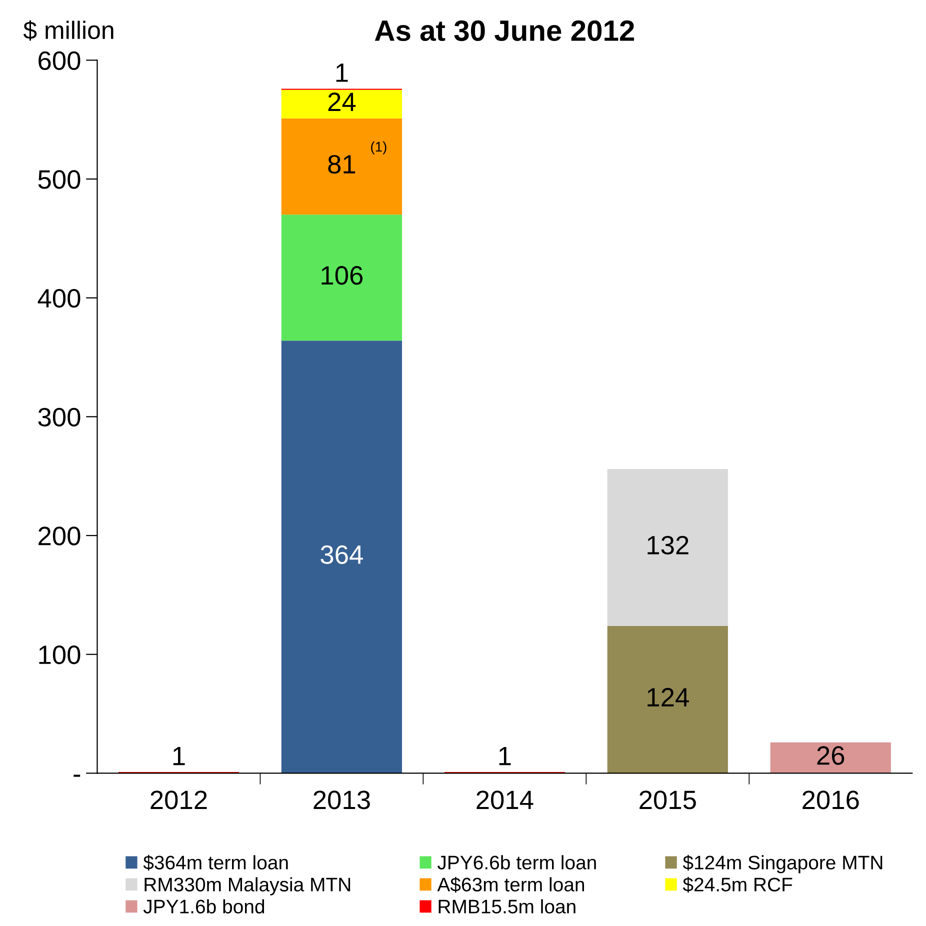 The width and height of the screenshot is (926, 926). What do you see at coordinates (782, 864) in the screenshot?
I see `legend-label: $124m Singapore MTN` at bounding box center [782, 864].